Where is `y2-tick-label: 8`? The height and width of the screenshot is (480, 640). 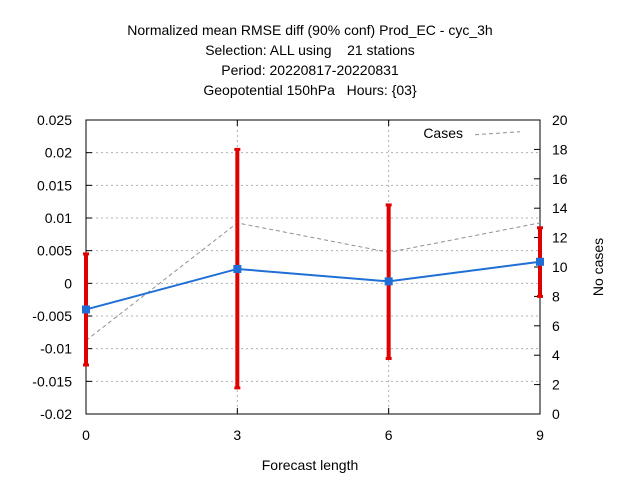 y2-tick-label: 8 is located at coordinates (556, 296).